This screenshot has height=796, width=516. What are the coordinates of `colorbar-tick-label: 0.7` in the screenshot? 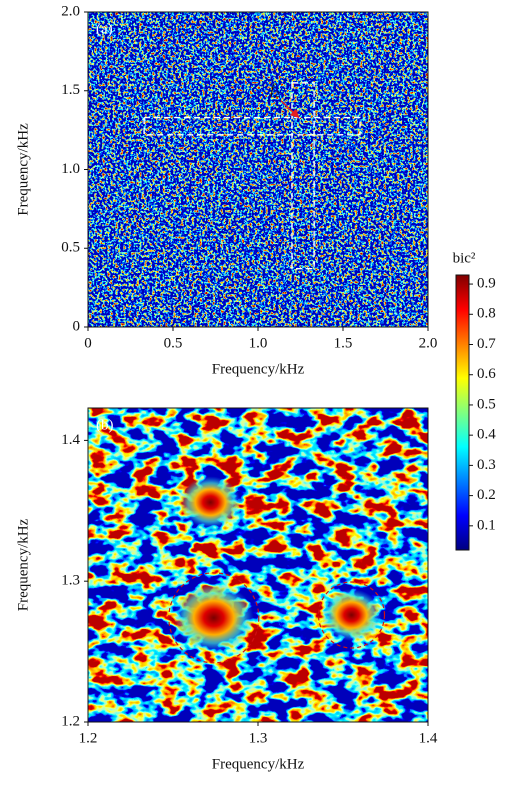 It's located at (486, 344).